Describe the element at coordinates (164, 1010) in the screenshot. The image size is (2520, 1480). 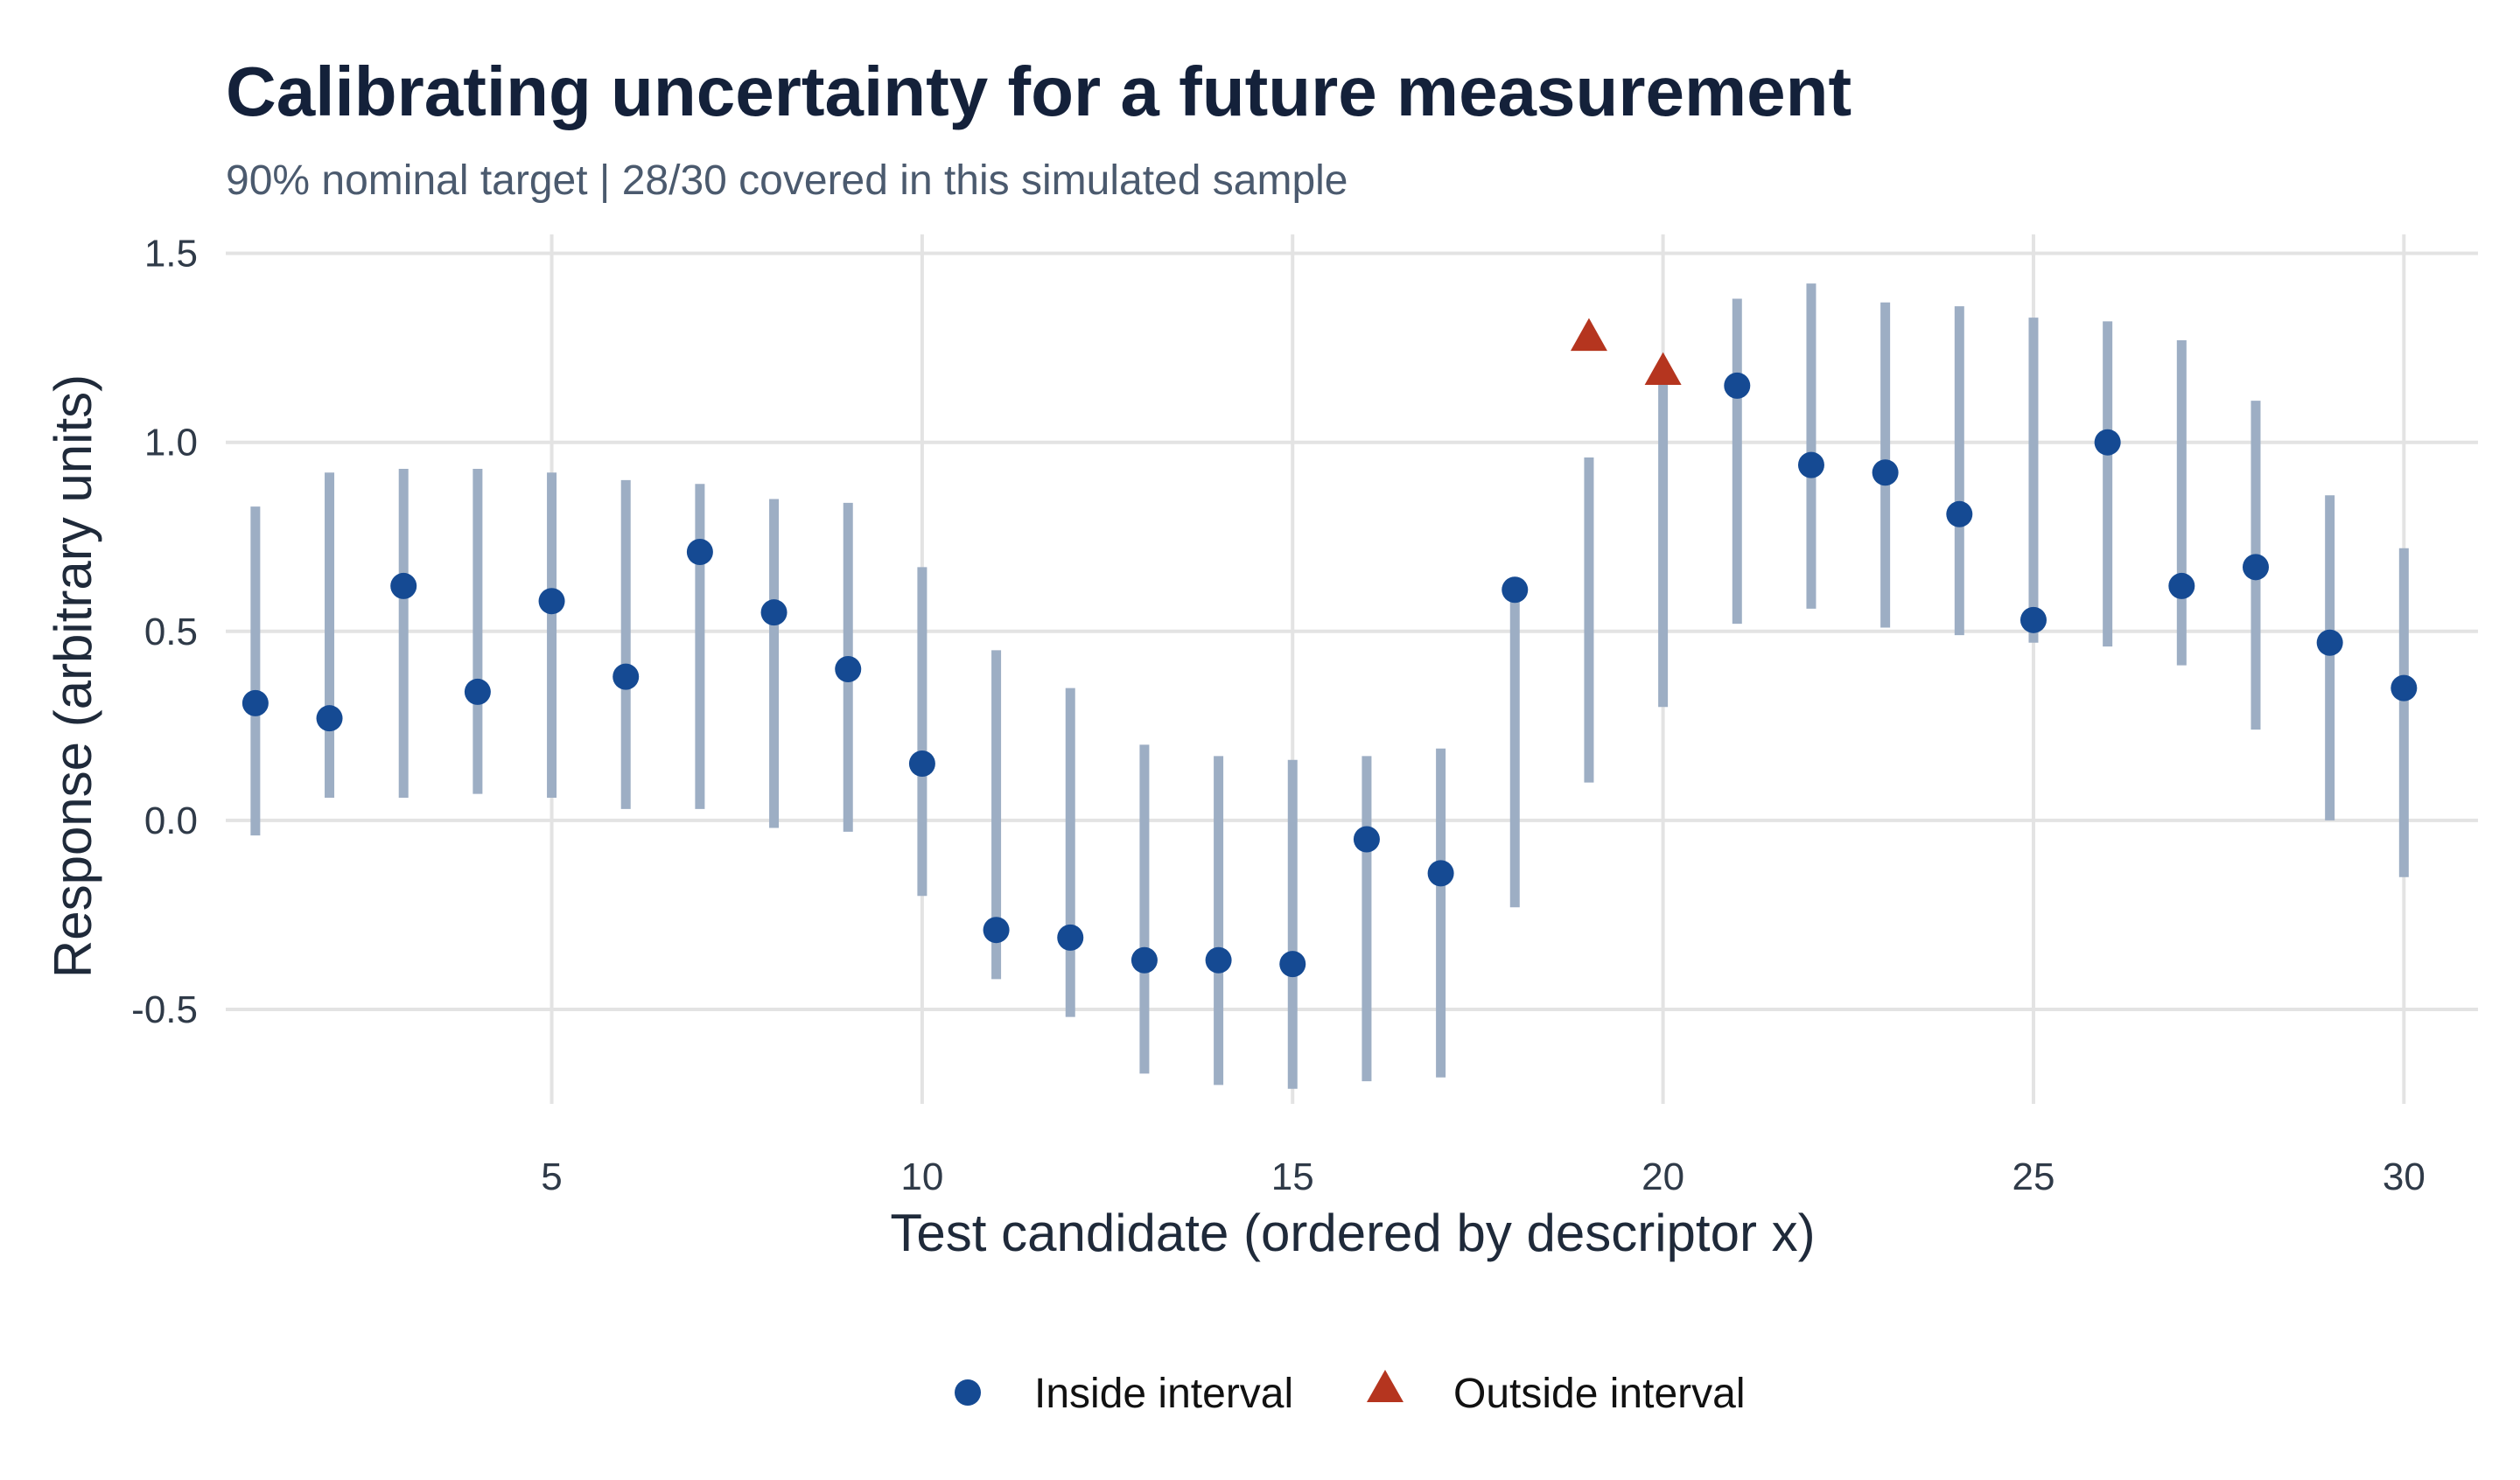
I see `y-tick-label: -0.5` at that location.